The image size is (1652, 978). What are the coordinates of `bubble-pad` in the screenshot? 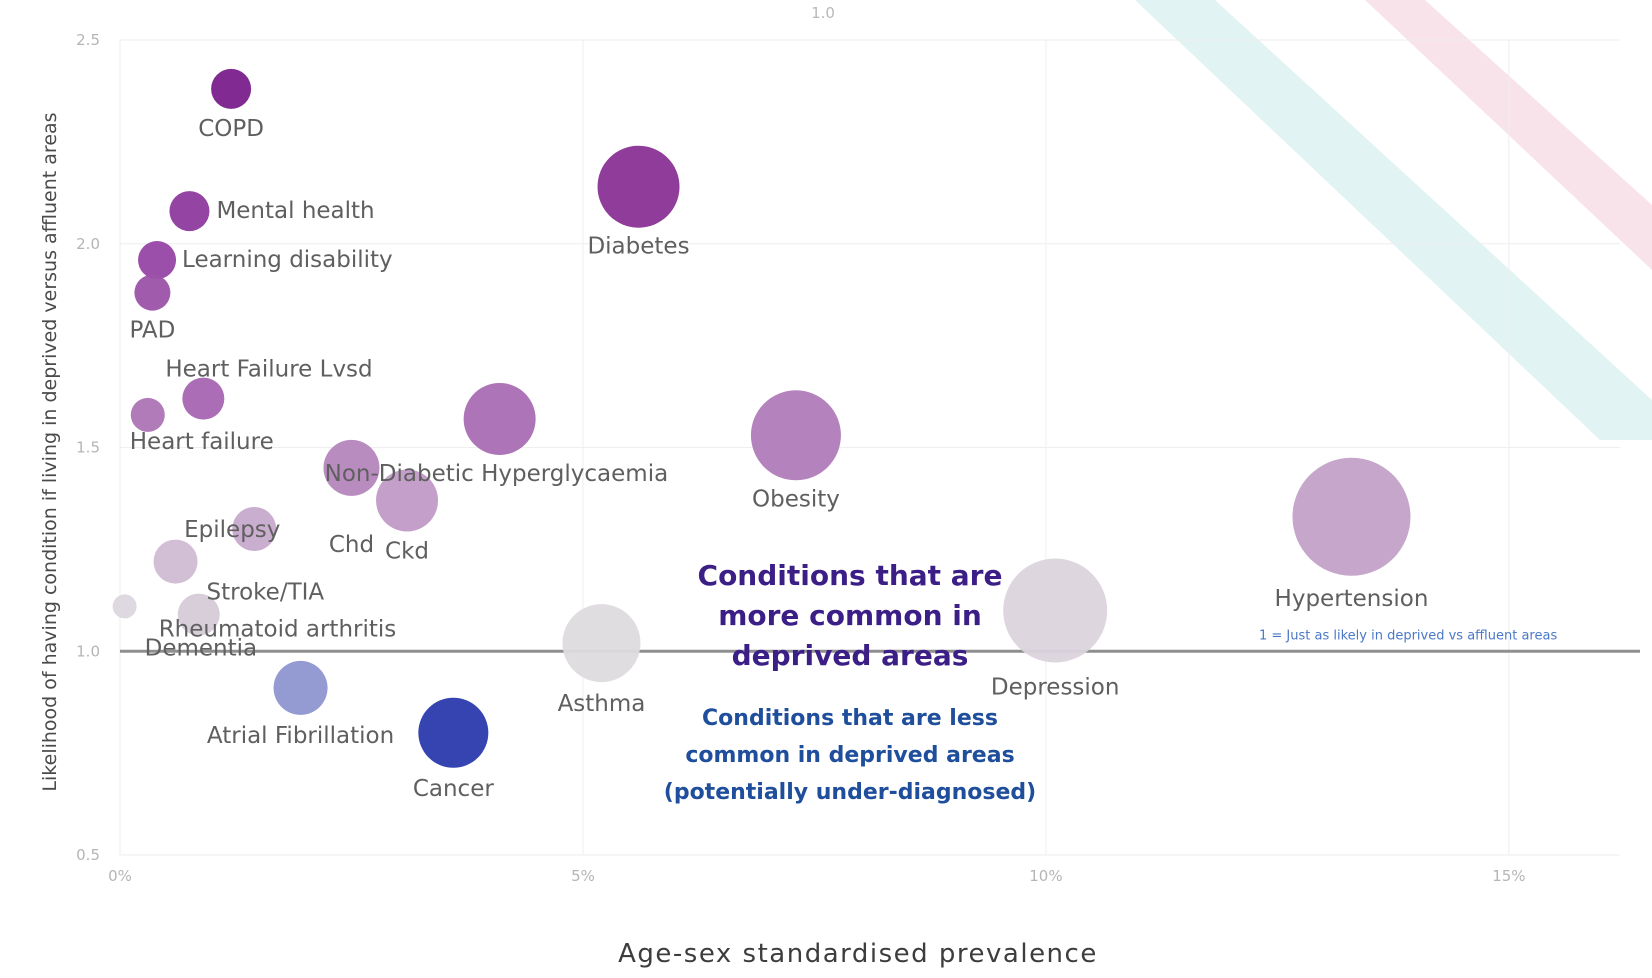 It's located at (152, 292).